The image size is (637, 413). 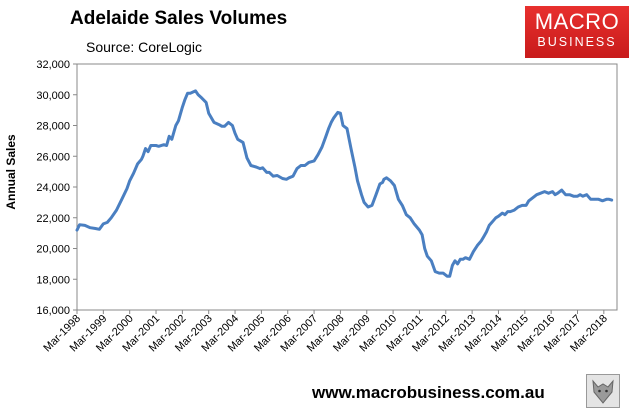 What do you see at coordinates (603, 391) in the screenshot?
I see `wolf-logo-icon` at bounding box center [603, 391].